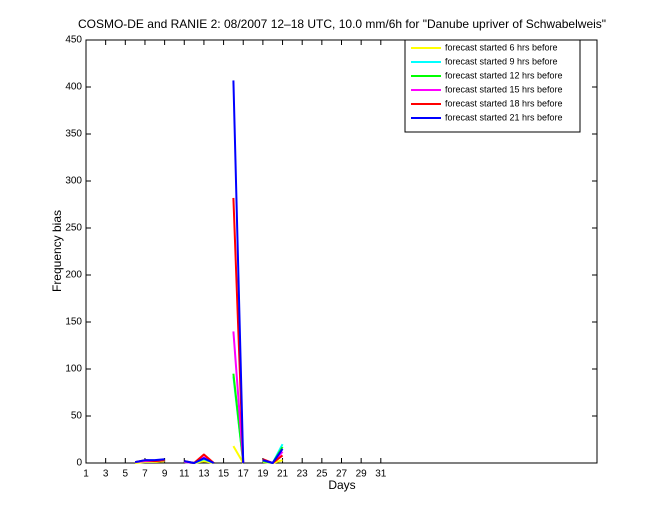 This screenshot has width=660, height=520. What do you see at coordinates (184, 474) in the screenshot?
I see `x-tick-label: 11` at bounding box center [184, 474].